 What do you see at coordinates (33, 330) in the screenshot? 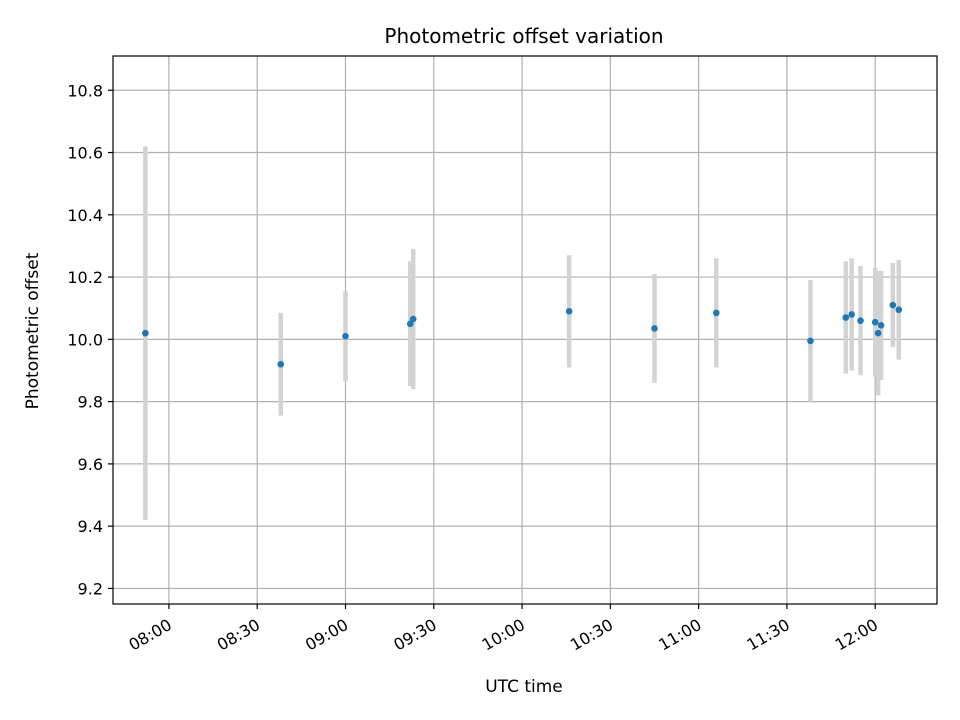
I see `y-axis-label: Photometric offset` at bounding box center [33, 330].